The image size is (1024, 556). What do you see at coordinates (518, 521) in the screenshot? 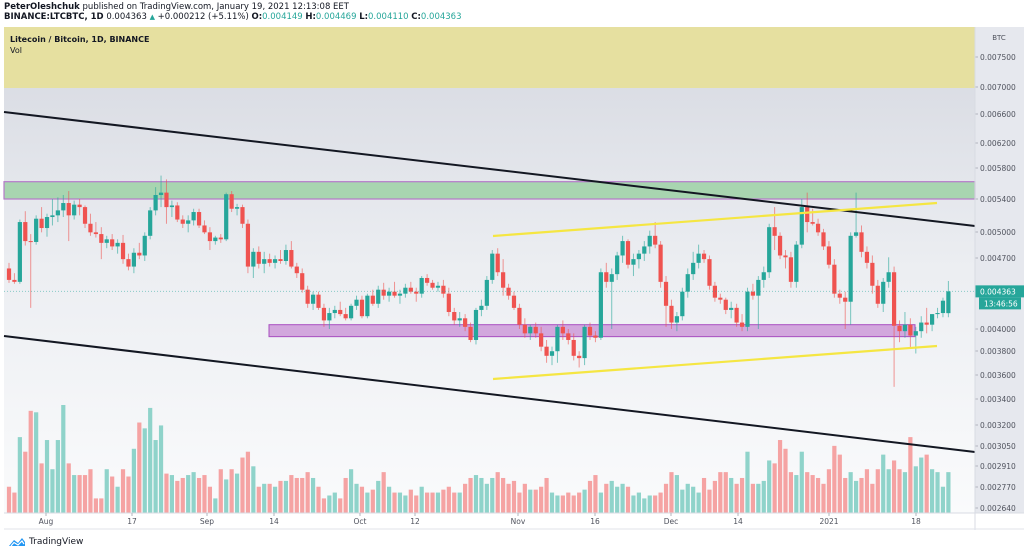
I see `time-label: Nov` at bounding box center [518, 521].